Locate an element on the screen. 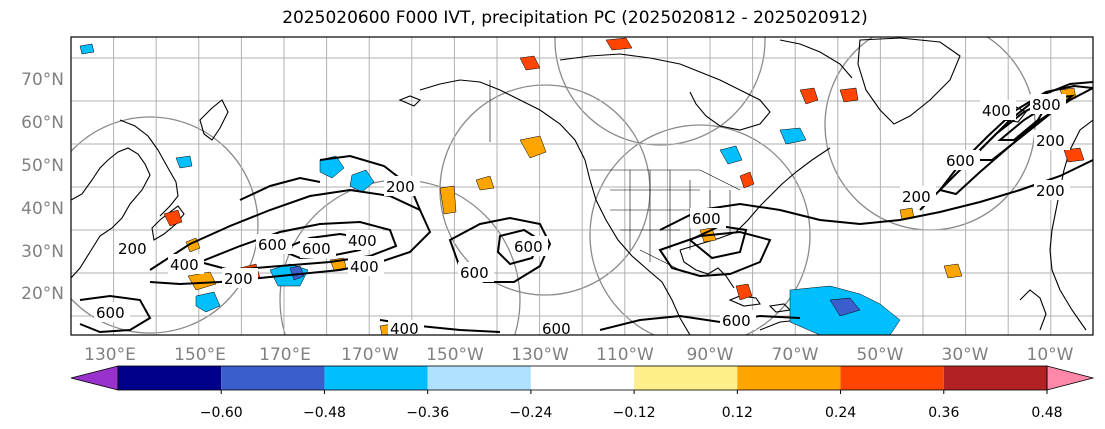 This screenshot has height=429, width=1105. latitude-labels: 70°N 60°N 50°N 40°N 30°N 20°N is located at coordinates (42, 187).